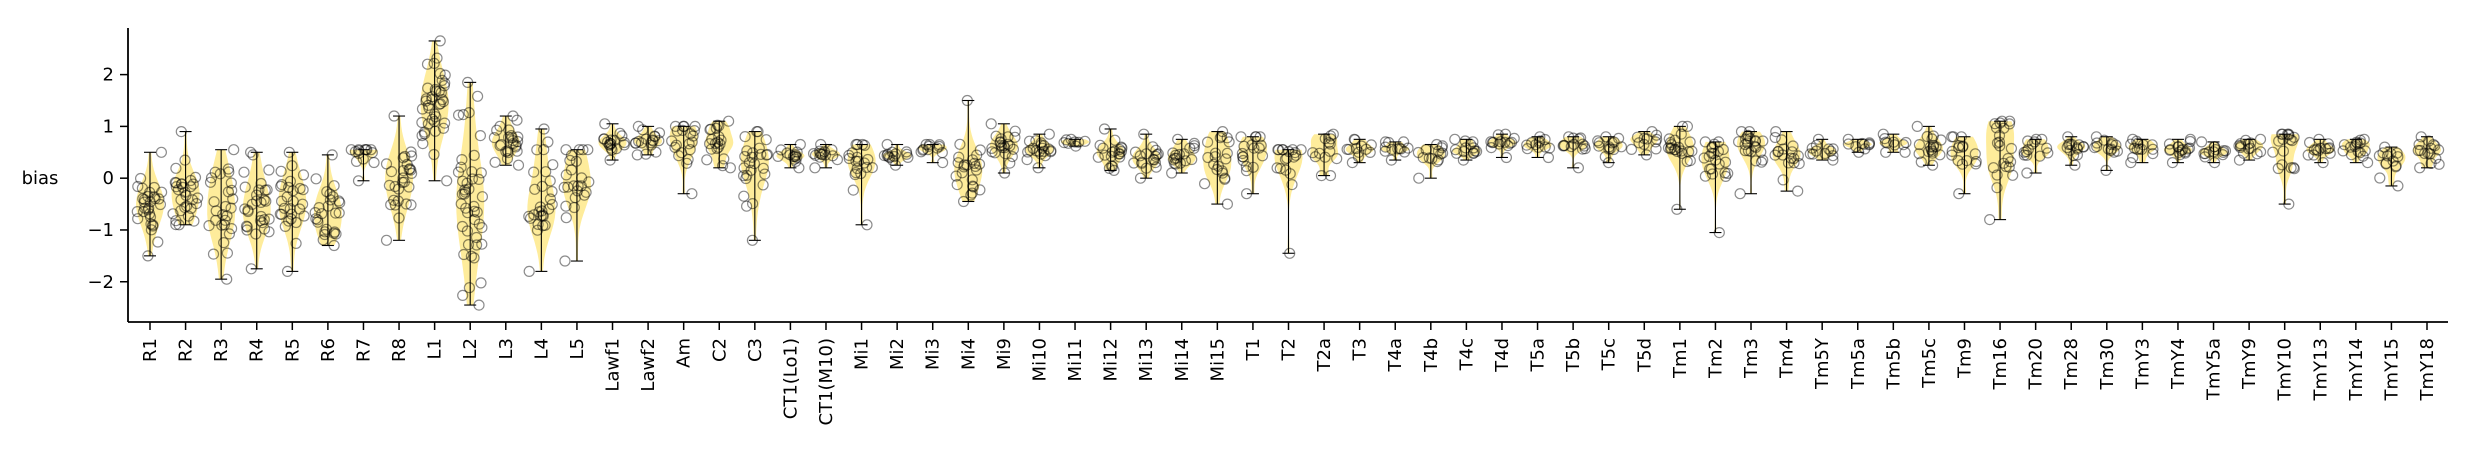 This screenshot has height=470, width=2479. Describe the element at coordinates (40, 178) in the screenshot. I see `y-axis-title: bias` at that location.